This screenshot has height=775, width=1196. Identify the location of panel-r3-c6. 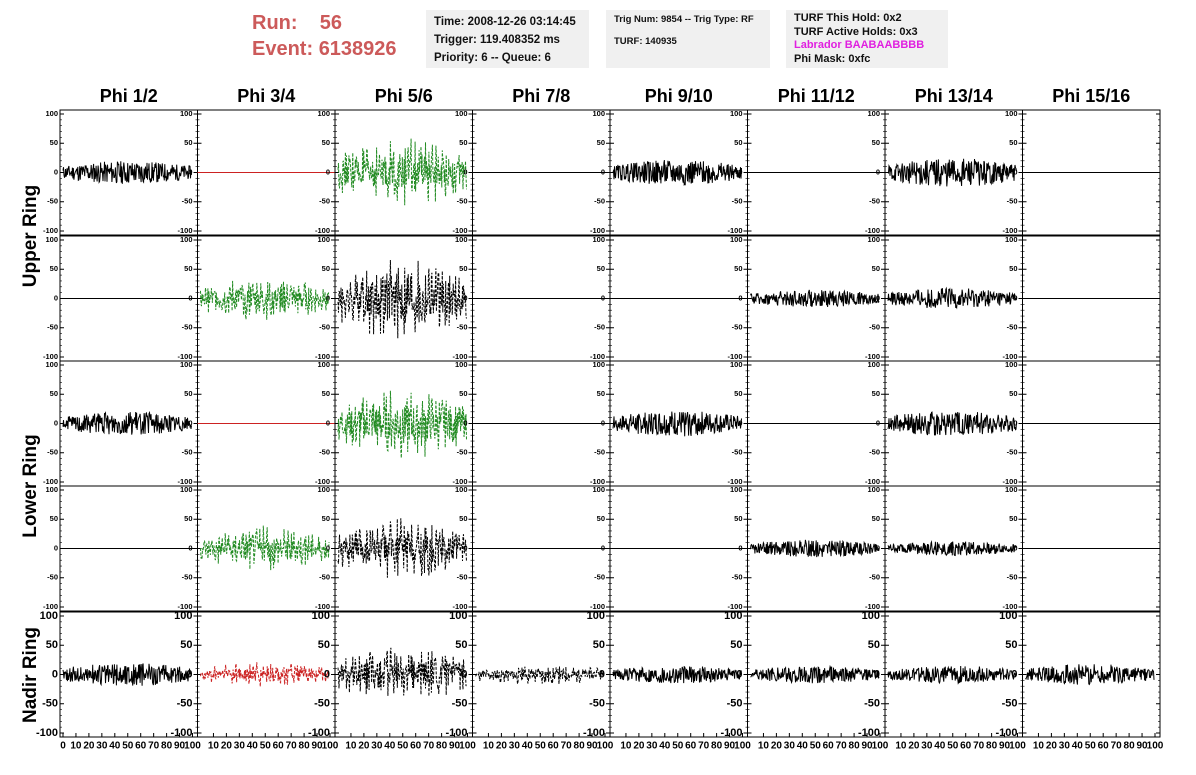
(953, 548).